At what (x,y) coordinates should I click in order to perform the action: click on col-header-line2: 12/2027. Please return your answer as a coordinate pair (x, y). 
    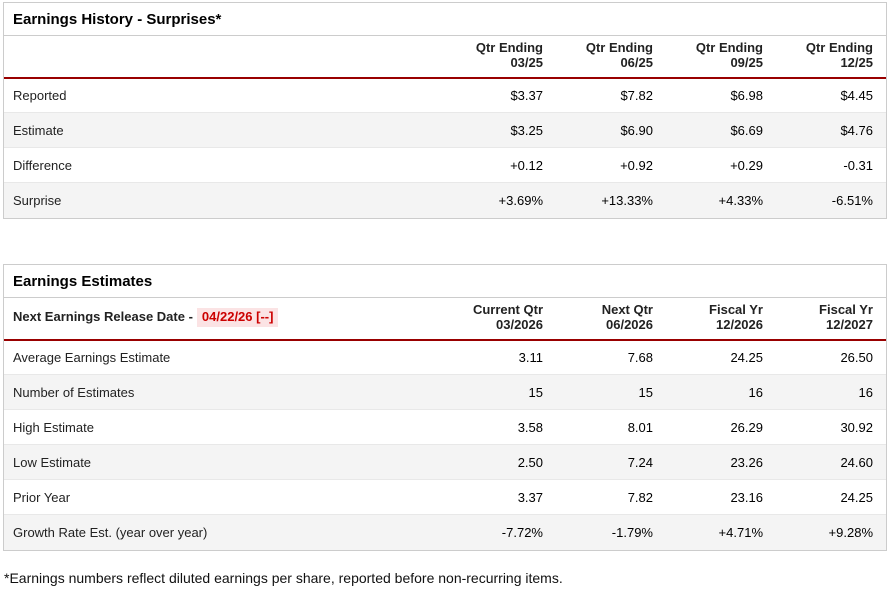
    Looking at the image, I should click on (849, 324).